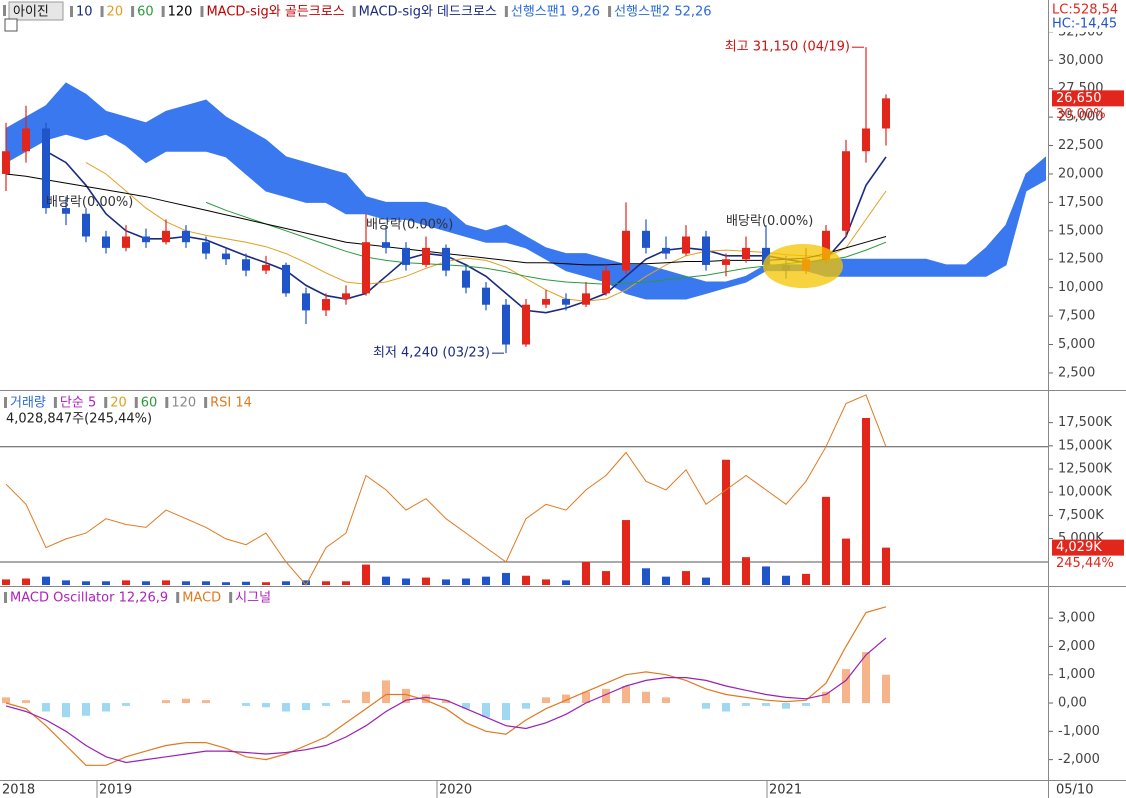  I want to click on y-tick-label: -1,000, so click(1079, 731).